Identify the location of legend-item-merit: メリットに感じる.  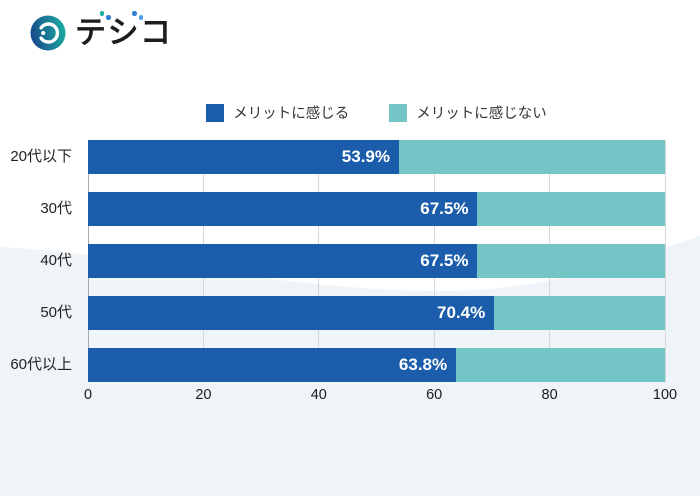
(277, 112).